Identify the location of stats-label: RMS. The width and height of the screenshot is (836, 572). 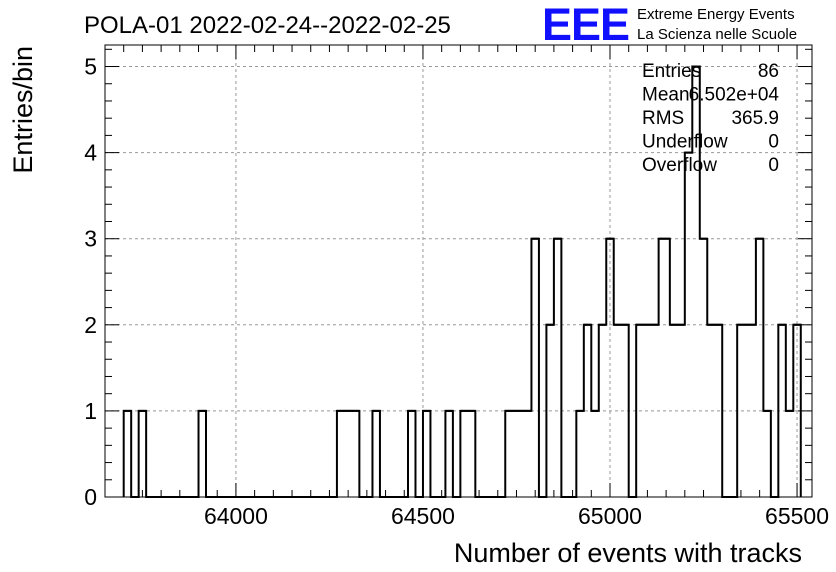
(663, 118).